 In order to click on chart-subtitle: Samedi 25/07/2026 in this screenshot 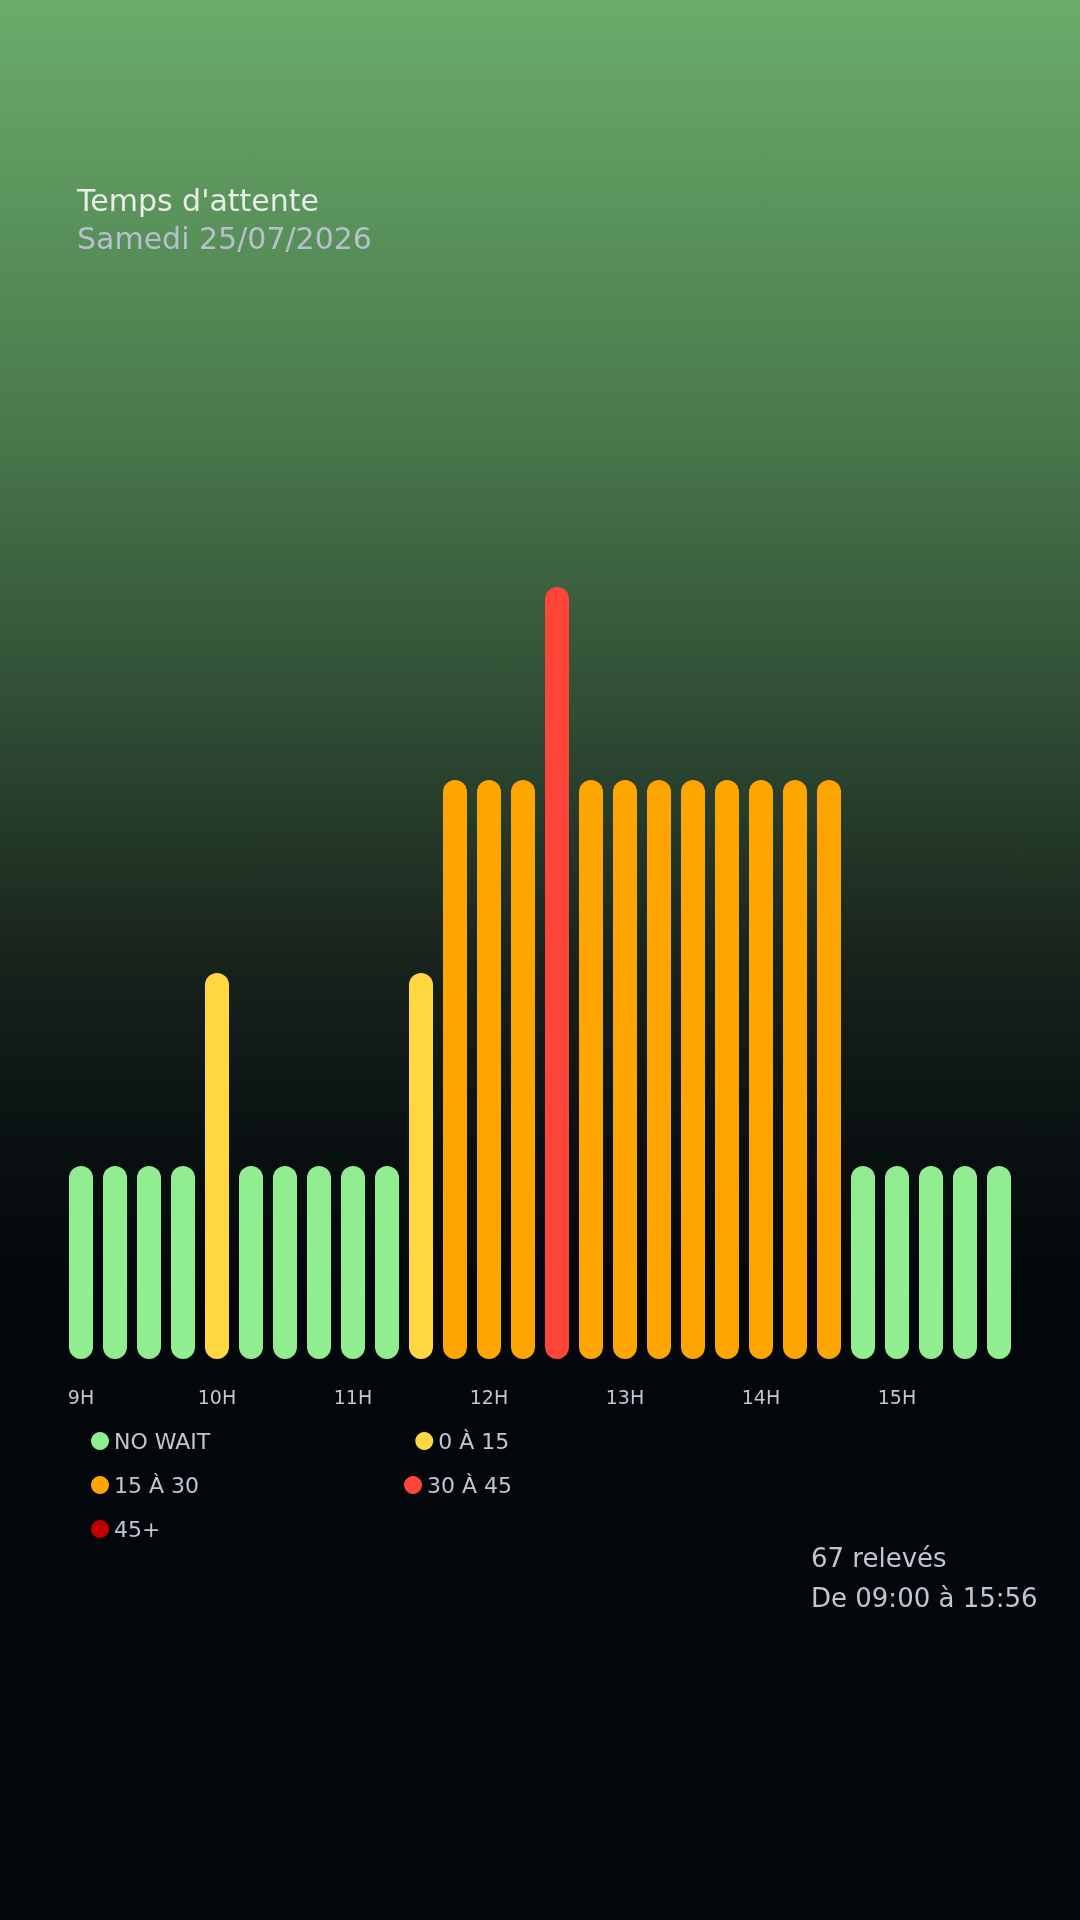, I will do `click(224, 238)`.